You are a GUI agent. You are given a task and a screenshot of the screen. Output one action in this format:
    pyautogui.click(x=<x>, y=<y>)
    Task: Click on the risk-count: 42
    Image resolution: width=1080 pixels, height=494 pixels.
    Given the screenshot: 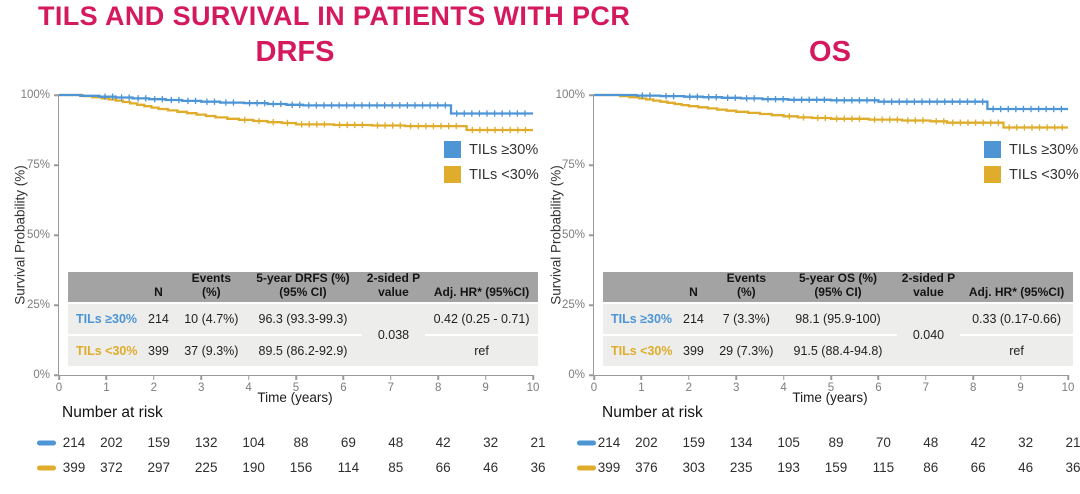 What is the action you would take?
    pyautogui.click(x=443, y=442)
    